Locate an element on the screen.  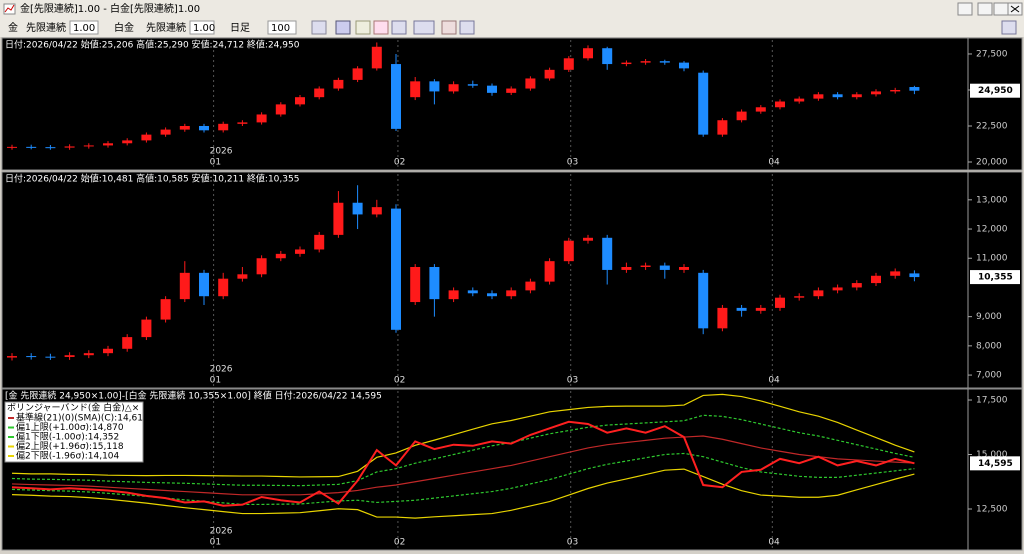
minimize-button is located at coordinates (985, 9).